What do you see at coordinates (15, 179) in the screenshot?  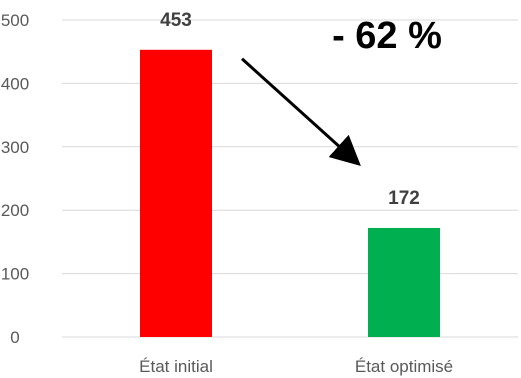 I see `y-axis-tick-labels: 0 100 200 300 400 500` at bounding box center [15, 179].